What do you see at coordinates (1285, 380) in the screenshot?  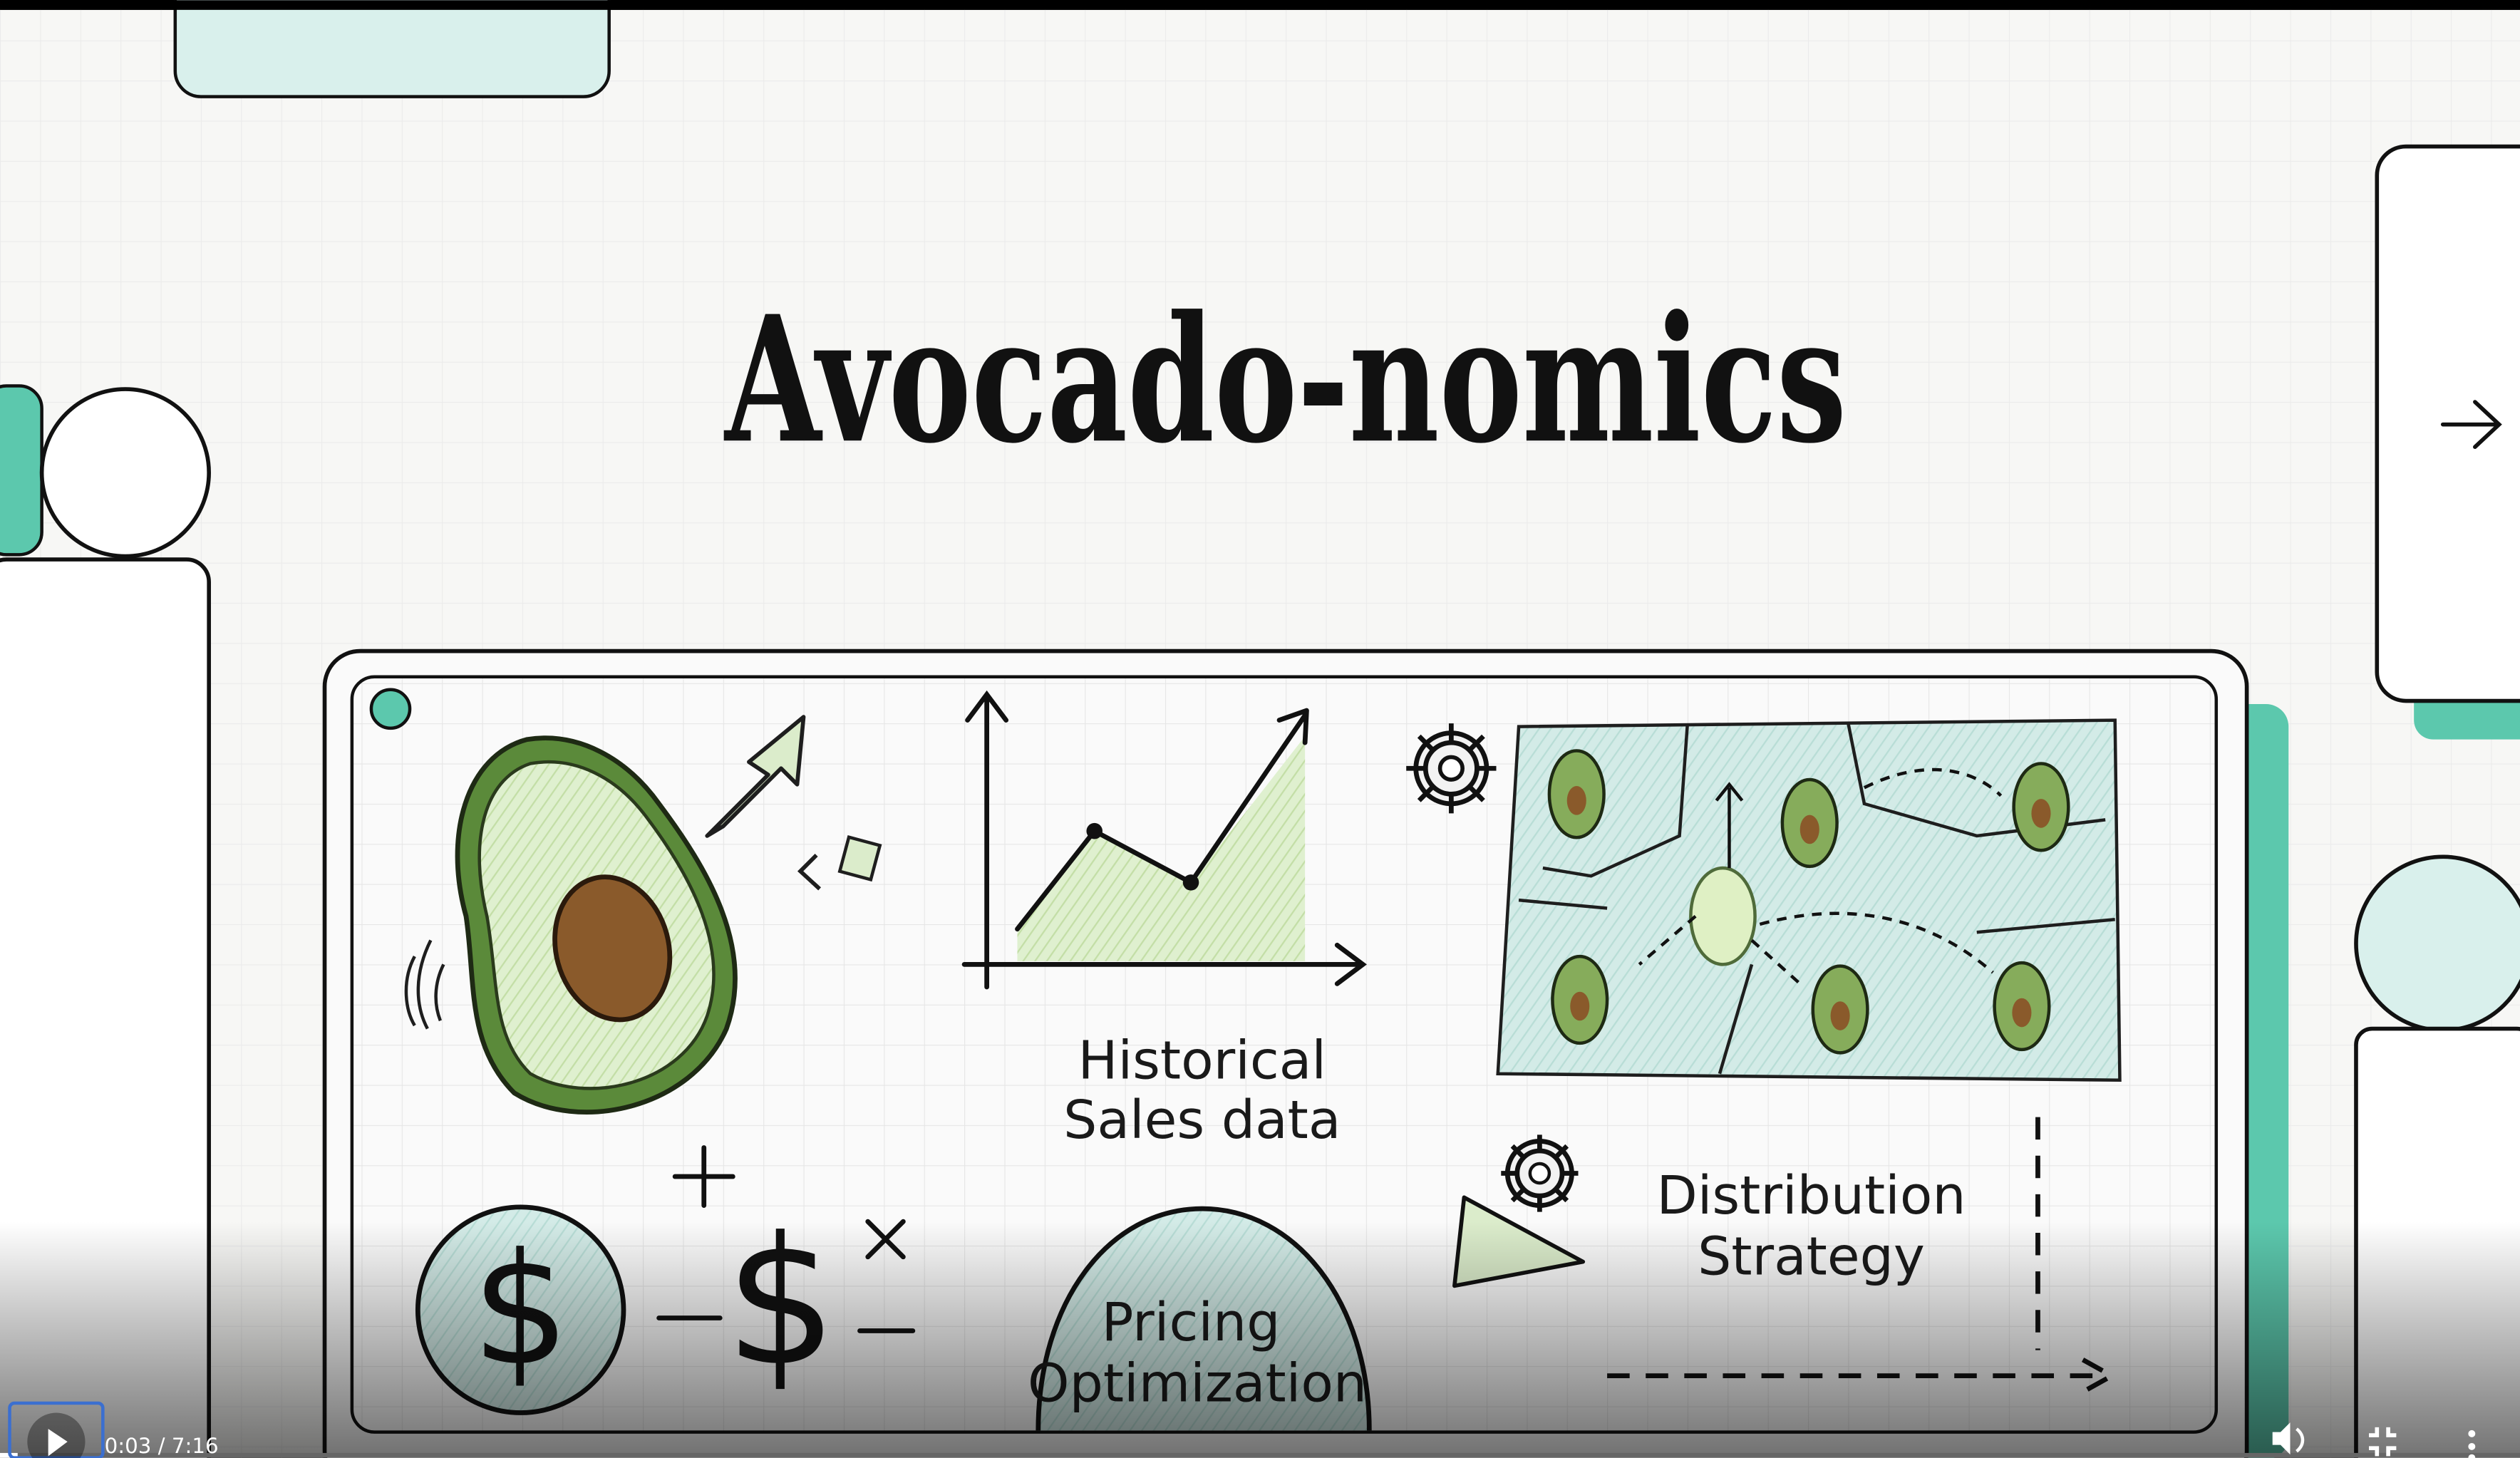 I see `slide-title: Avocado-nomics` at bounding box center [1285, 380].